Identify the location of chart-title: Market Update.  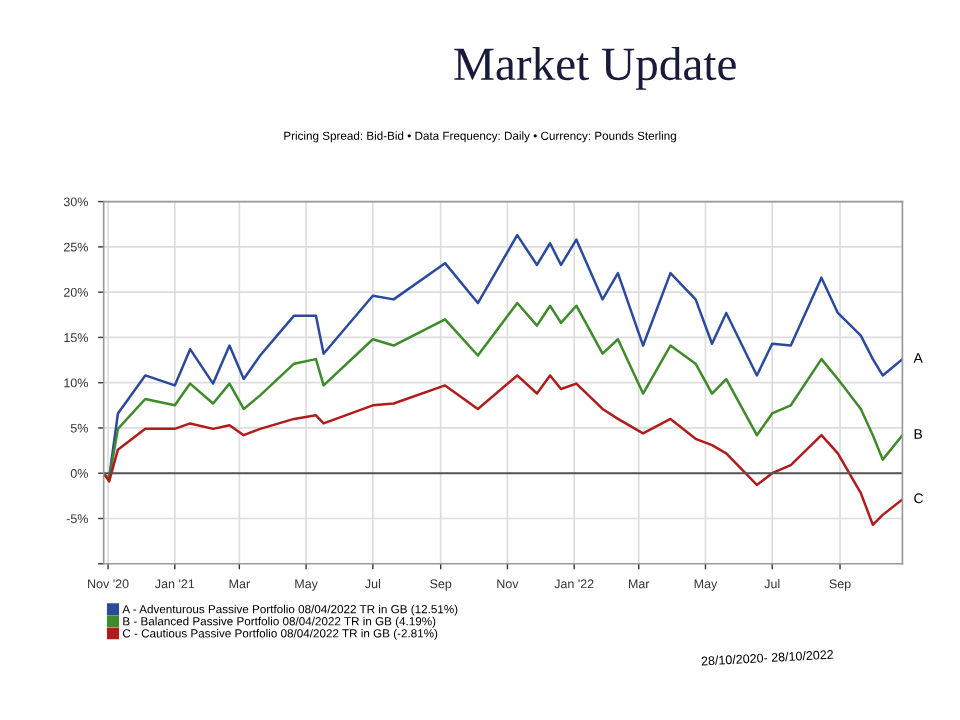
(595, 68).